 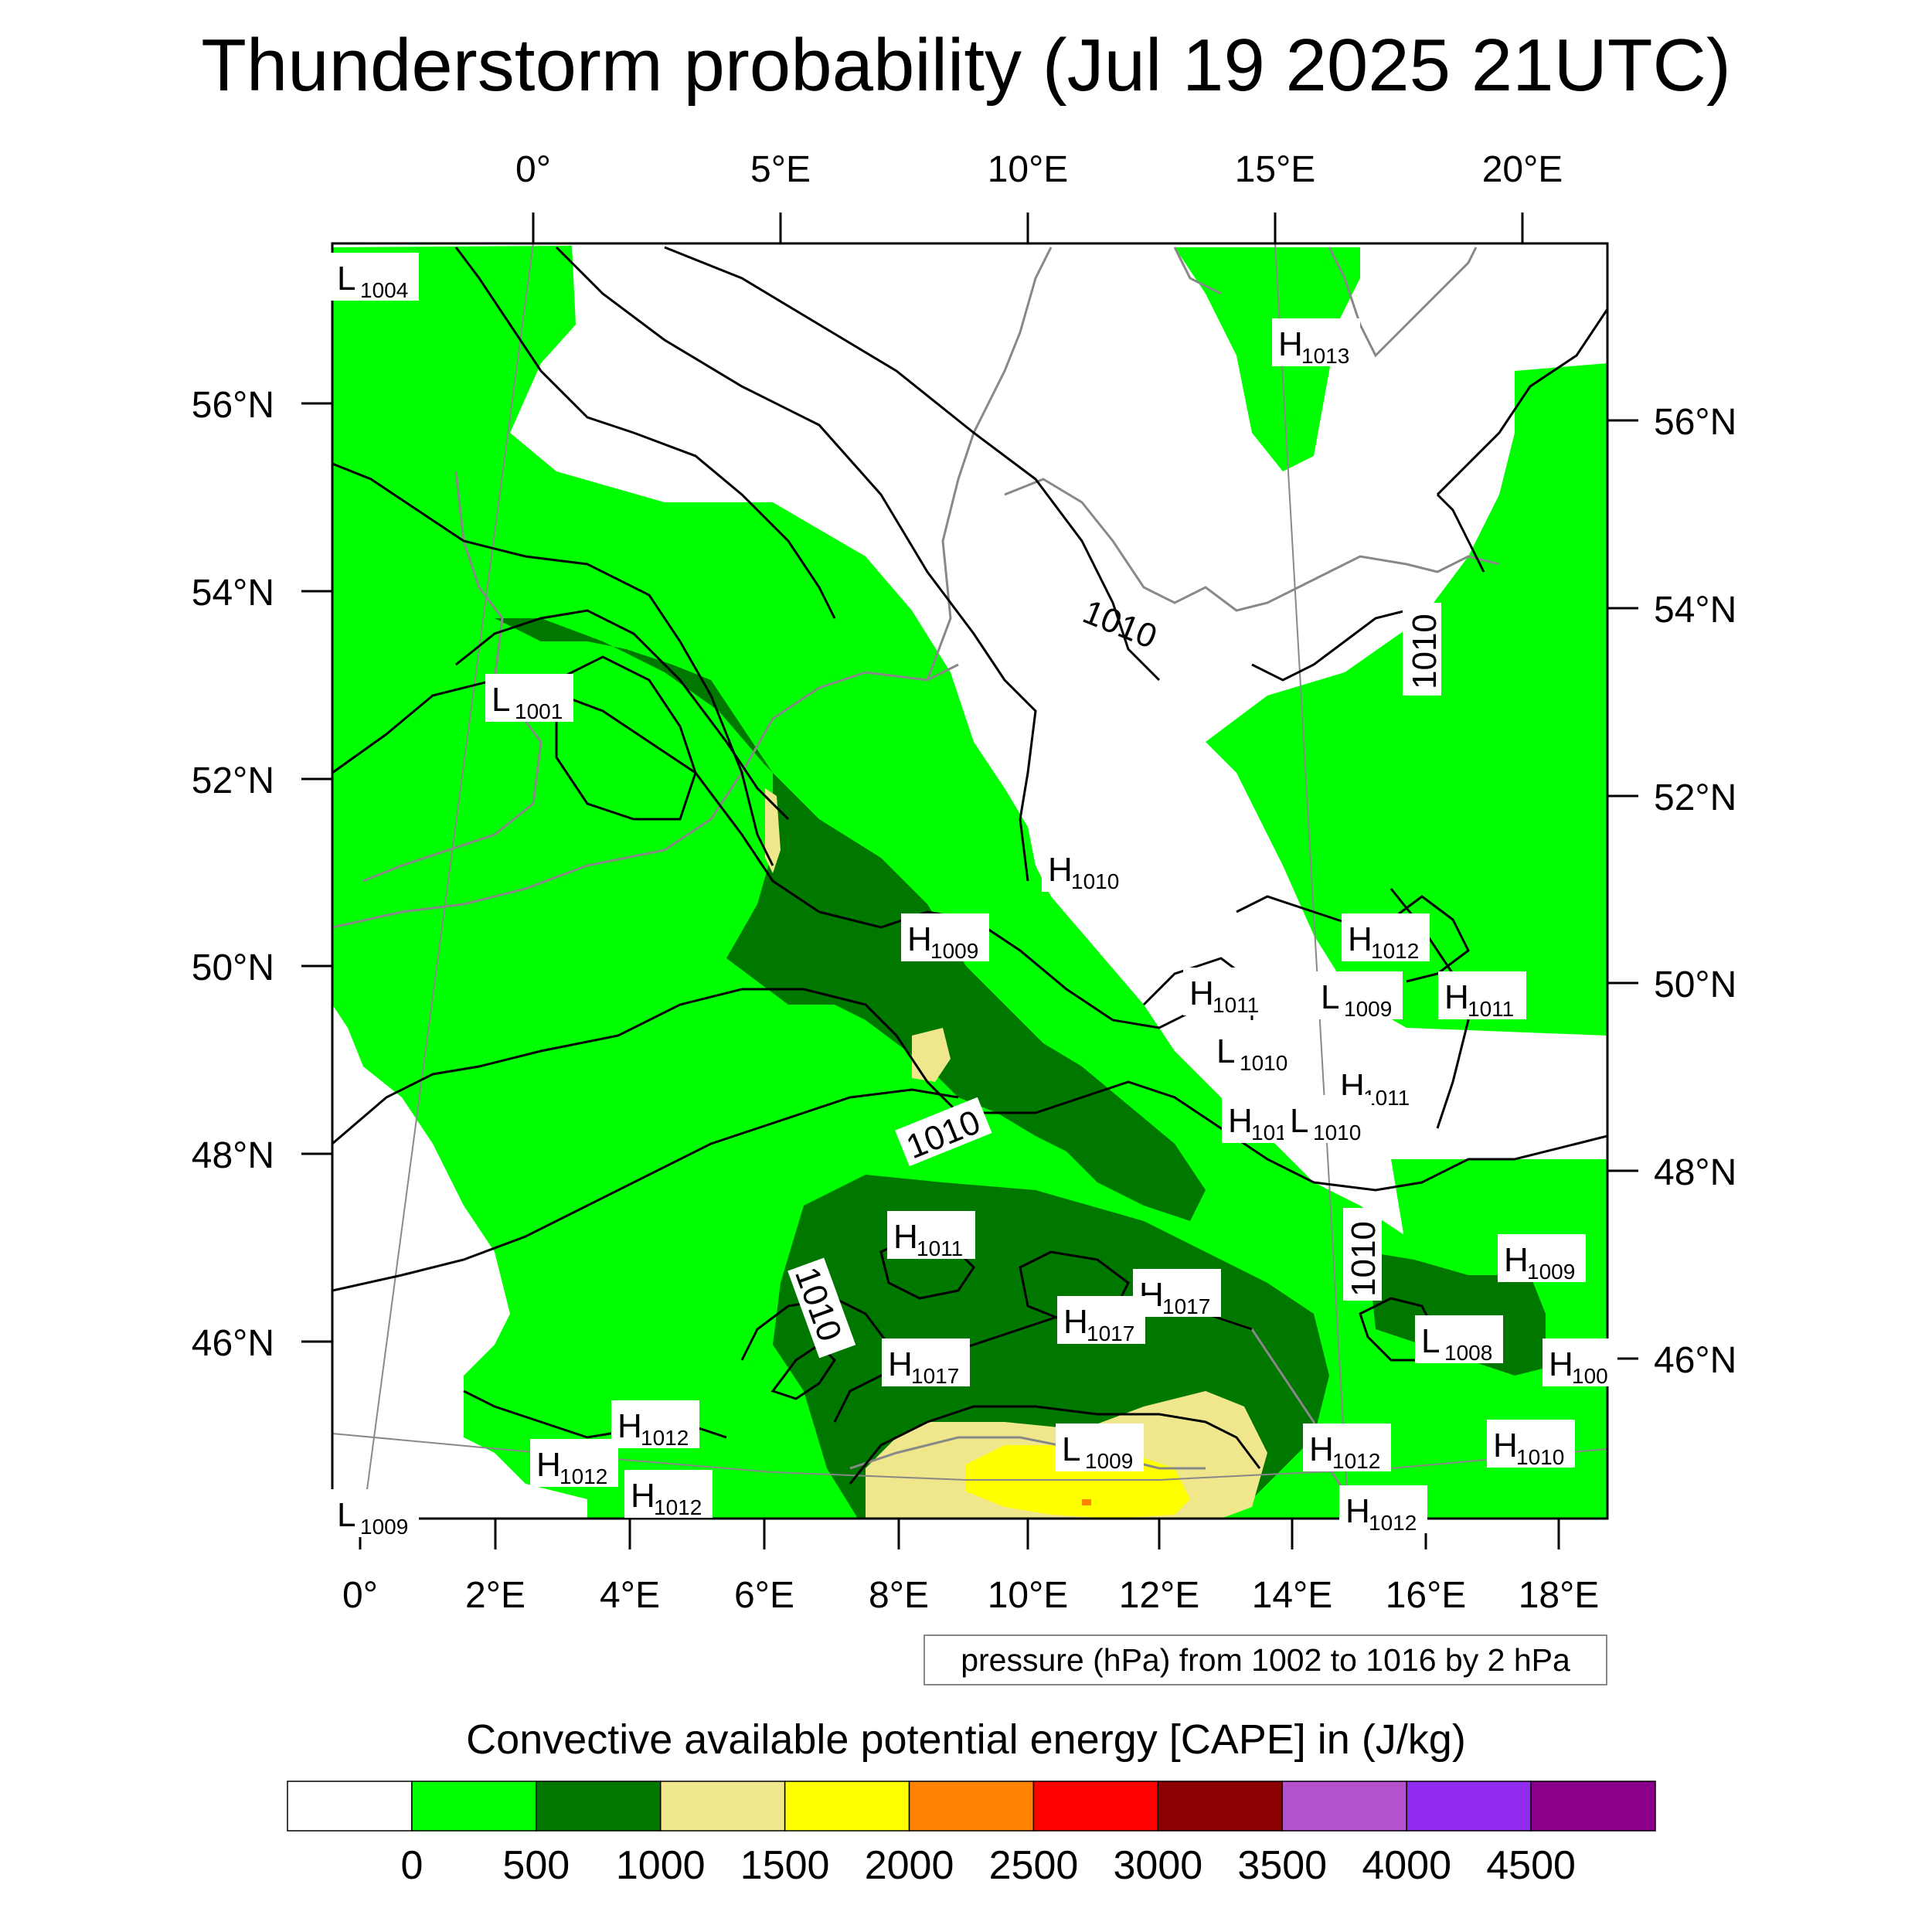 What do you see at coordinates (233, 780) in the screenshot?
I see `left-lat-label: 52°N` at bounding box center [233, 780].